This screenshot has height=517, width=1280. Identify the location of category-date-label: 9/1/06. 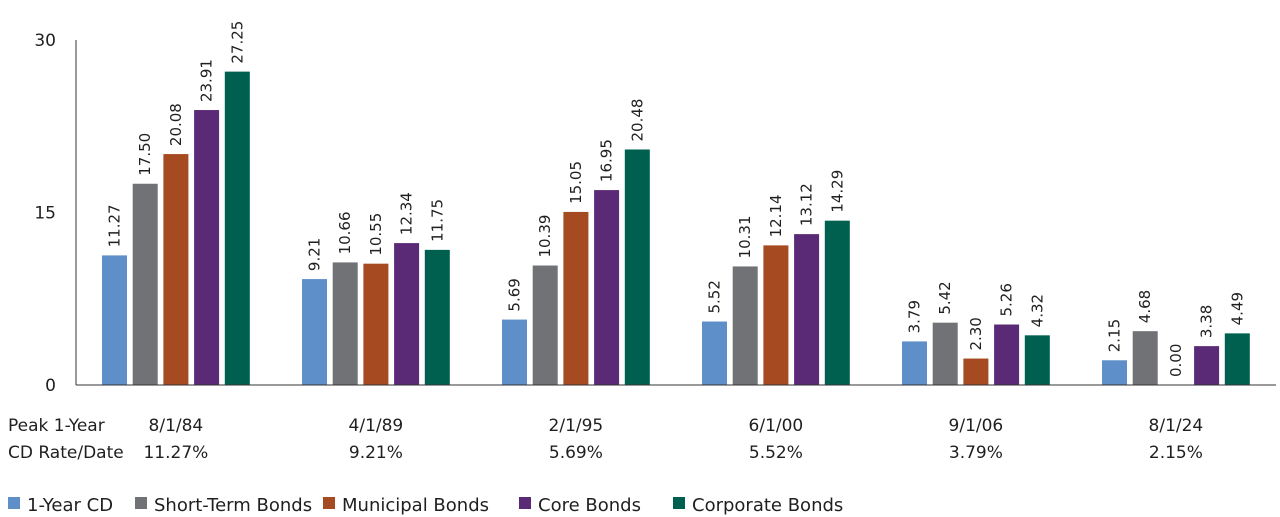
(976, 426).